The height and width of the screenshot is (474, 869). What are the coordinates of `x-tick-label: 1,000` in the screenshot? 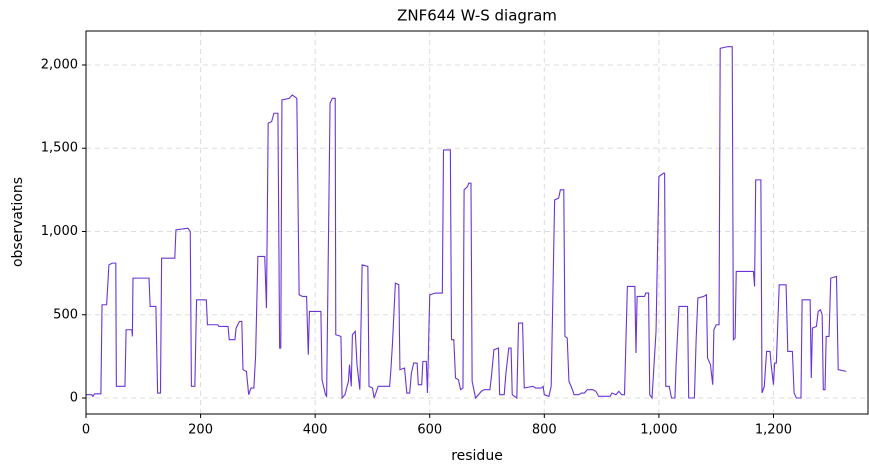 It's located at (658, 430).